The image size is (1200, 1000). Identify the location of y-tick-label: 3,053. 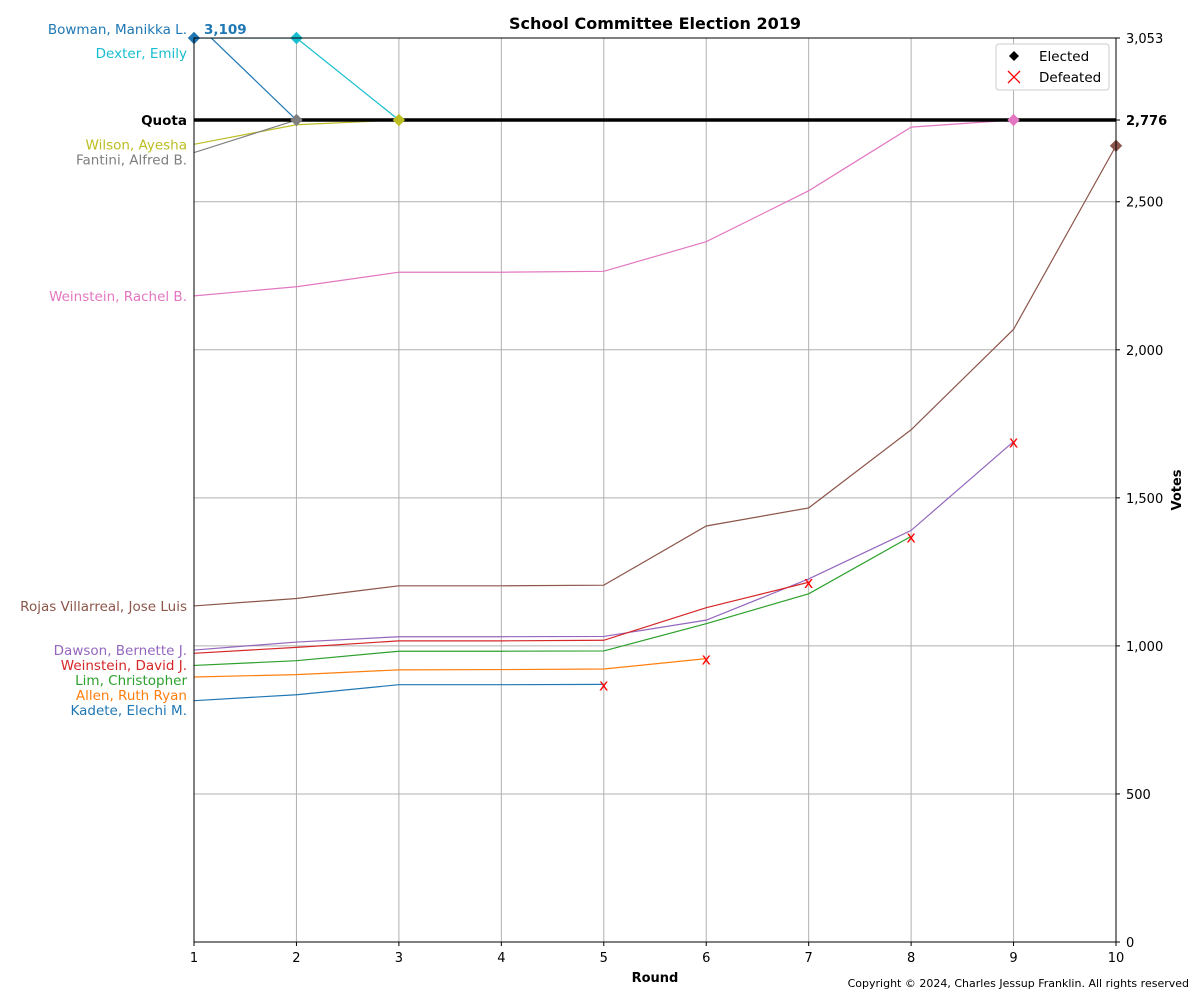
(1144, 39).